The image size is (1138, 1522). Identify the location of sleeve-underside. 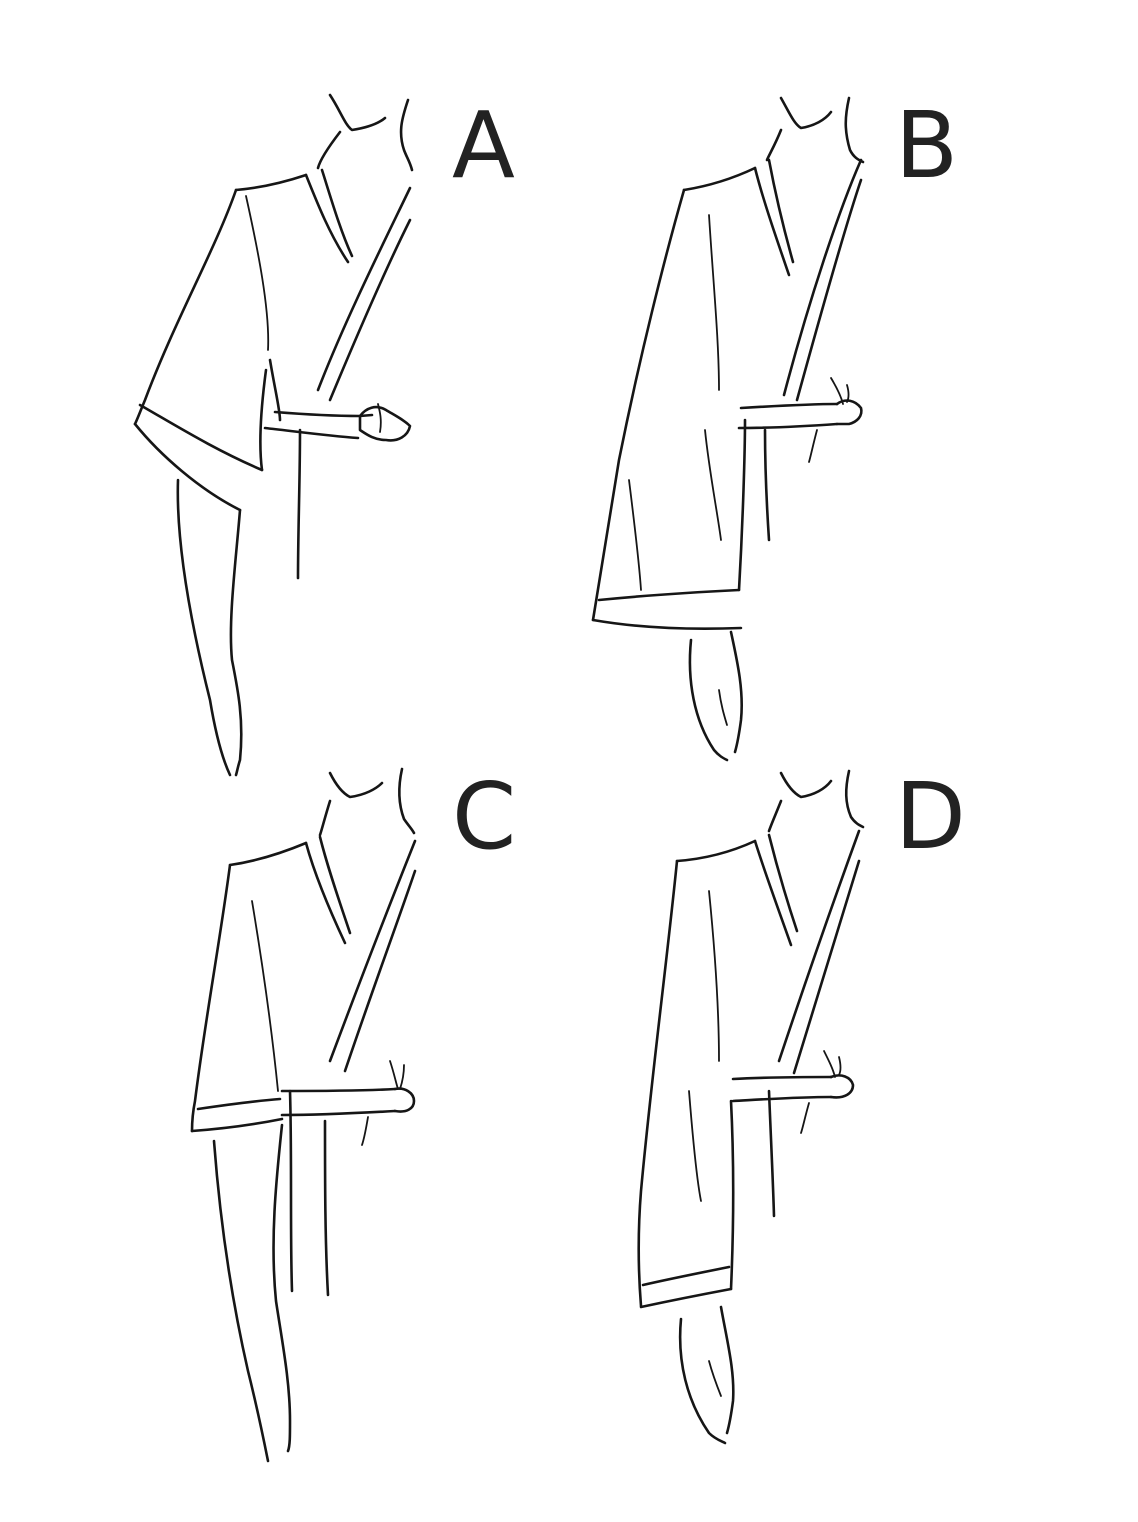
(263, 420).